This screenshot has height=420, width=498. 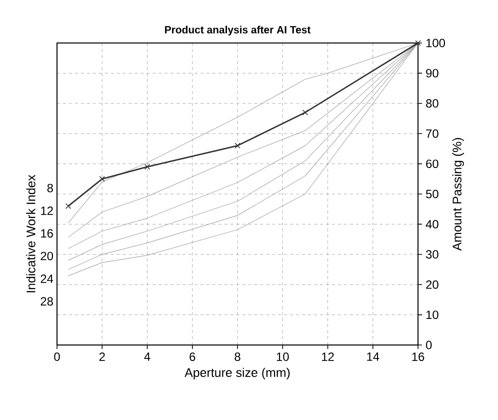 What do you see at coordinates (50, 188) in the screenshot?
I see `y2-tick-label: 8` at bounding box center [50, 188].